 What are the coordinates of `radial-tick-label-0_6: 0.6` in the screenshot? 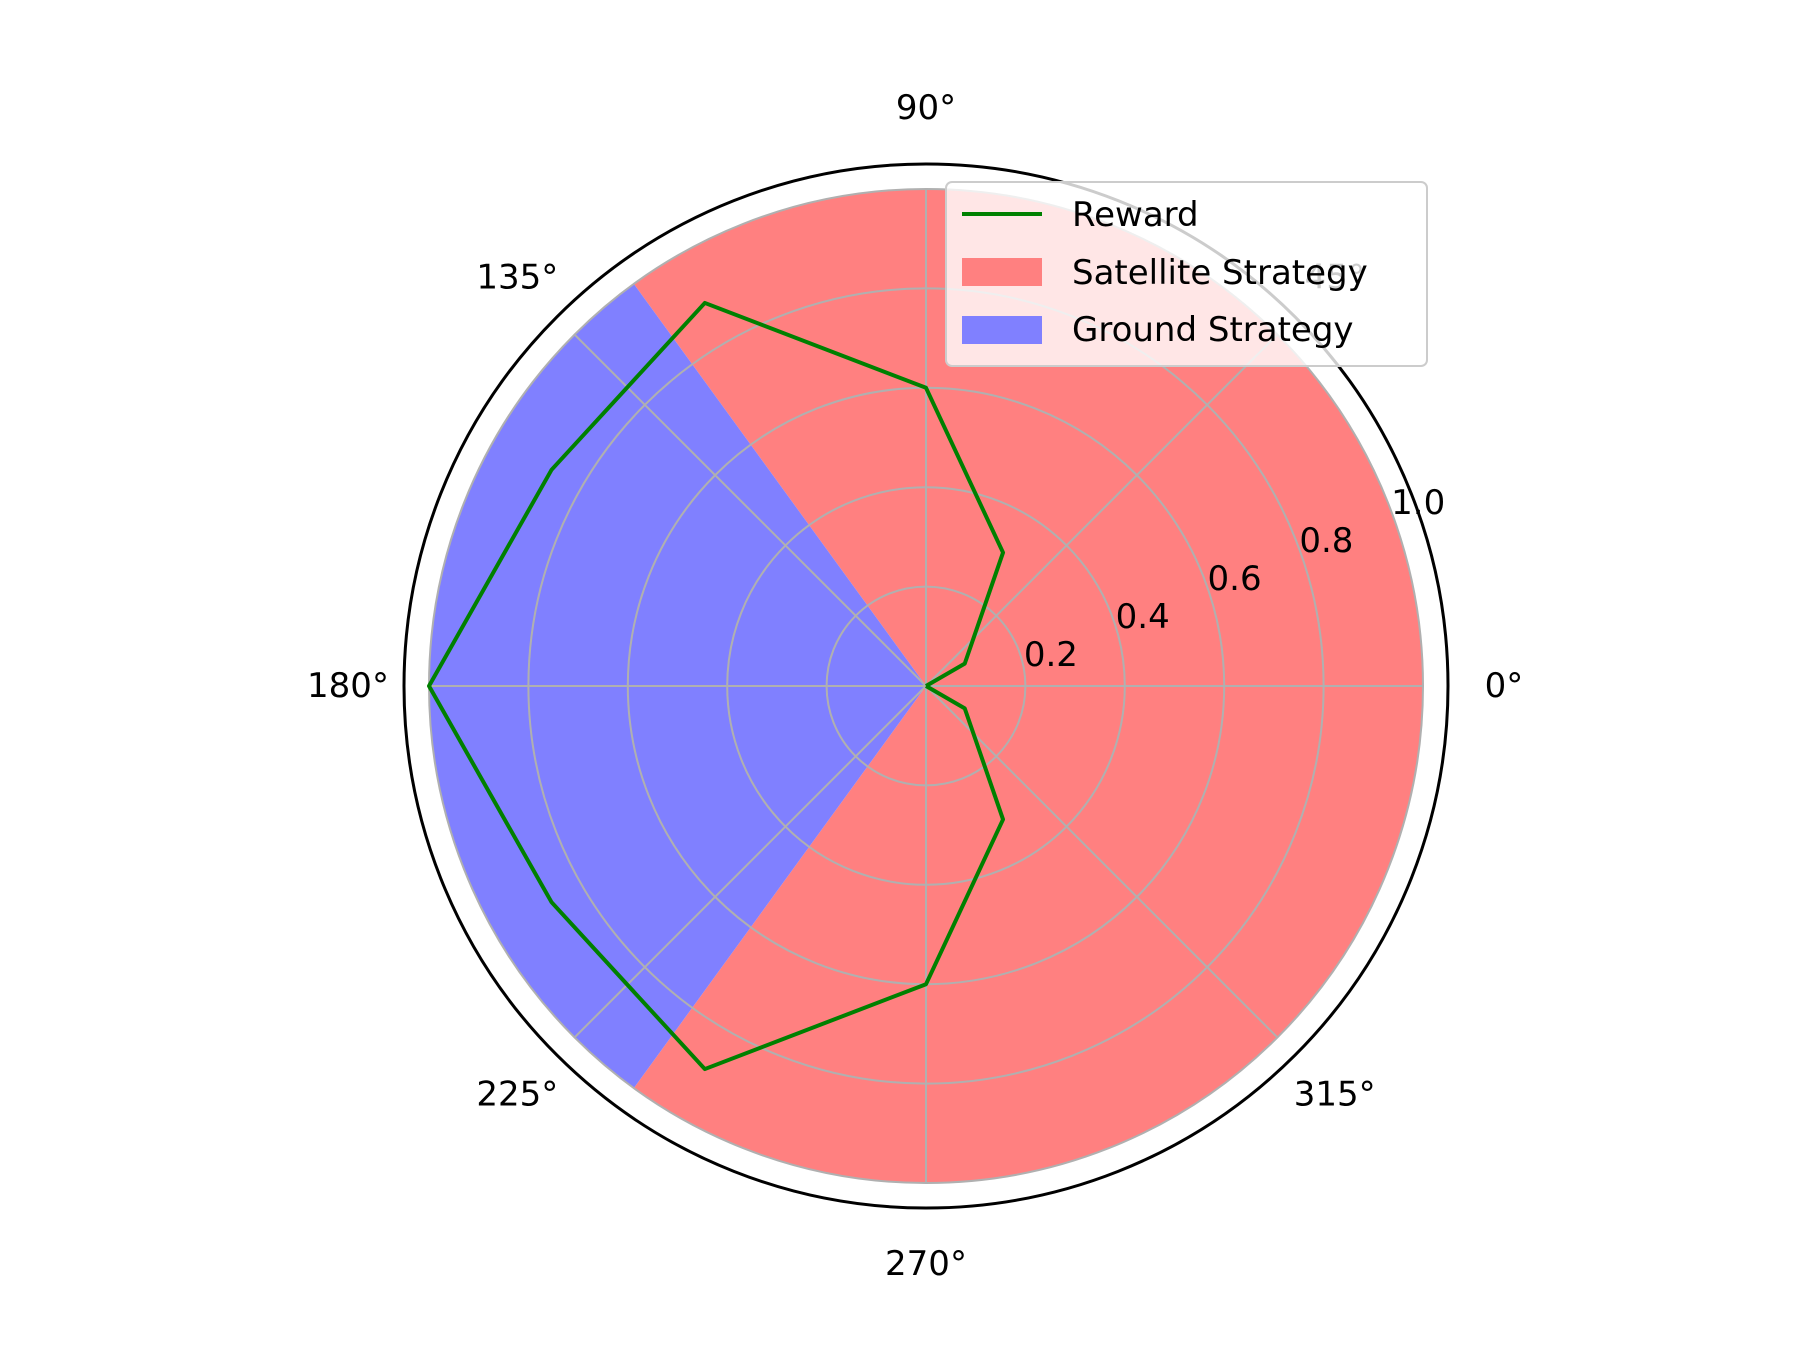 It's located at (1235, 579).